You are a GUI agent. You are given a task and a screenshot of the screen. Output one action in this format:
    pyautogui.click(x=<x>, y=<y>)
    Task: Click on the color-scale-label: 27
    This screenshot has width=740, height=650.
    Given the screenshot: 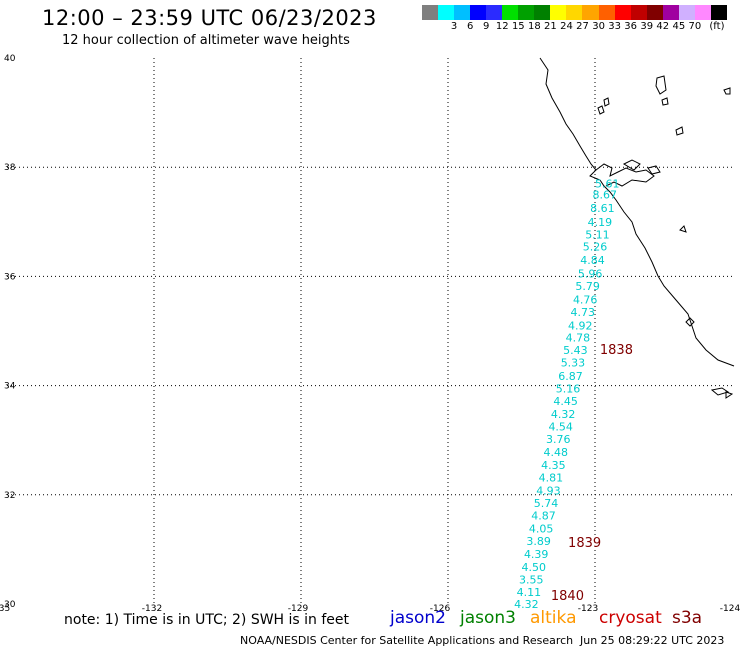 What is the action you would take?
    pyautogui.click(x=582, y=26)
    